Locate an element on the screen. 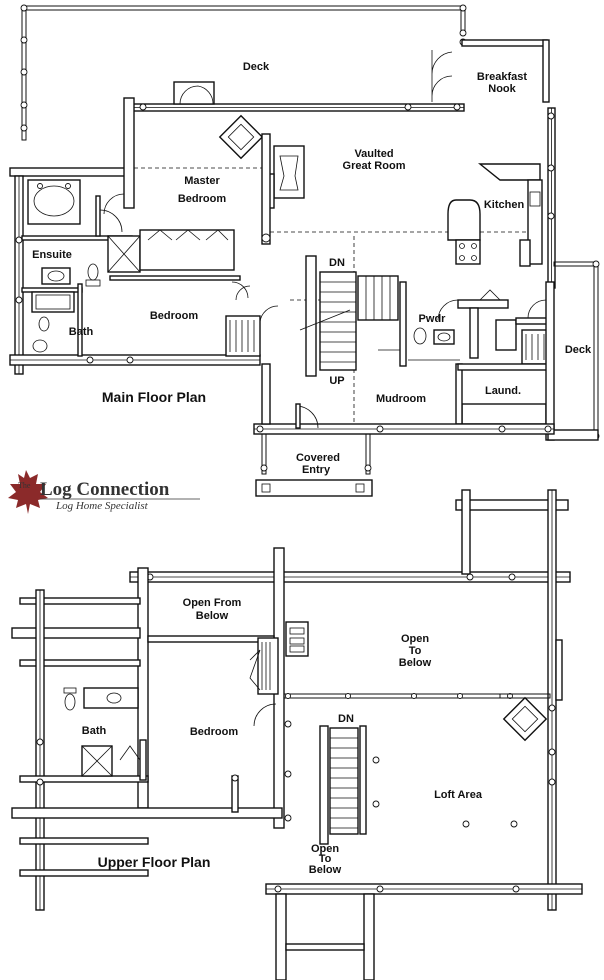 This screenshot has width=604, height=980. deck-east is located at coordinates (563, 350).